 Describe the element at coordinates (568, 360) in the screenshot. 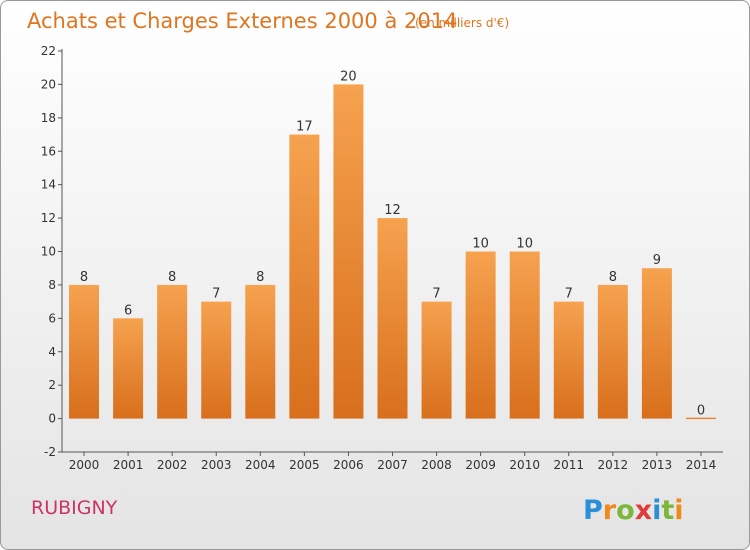

I see `bar-2011` at that location.